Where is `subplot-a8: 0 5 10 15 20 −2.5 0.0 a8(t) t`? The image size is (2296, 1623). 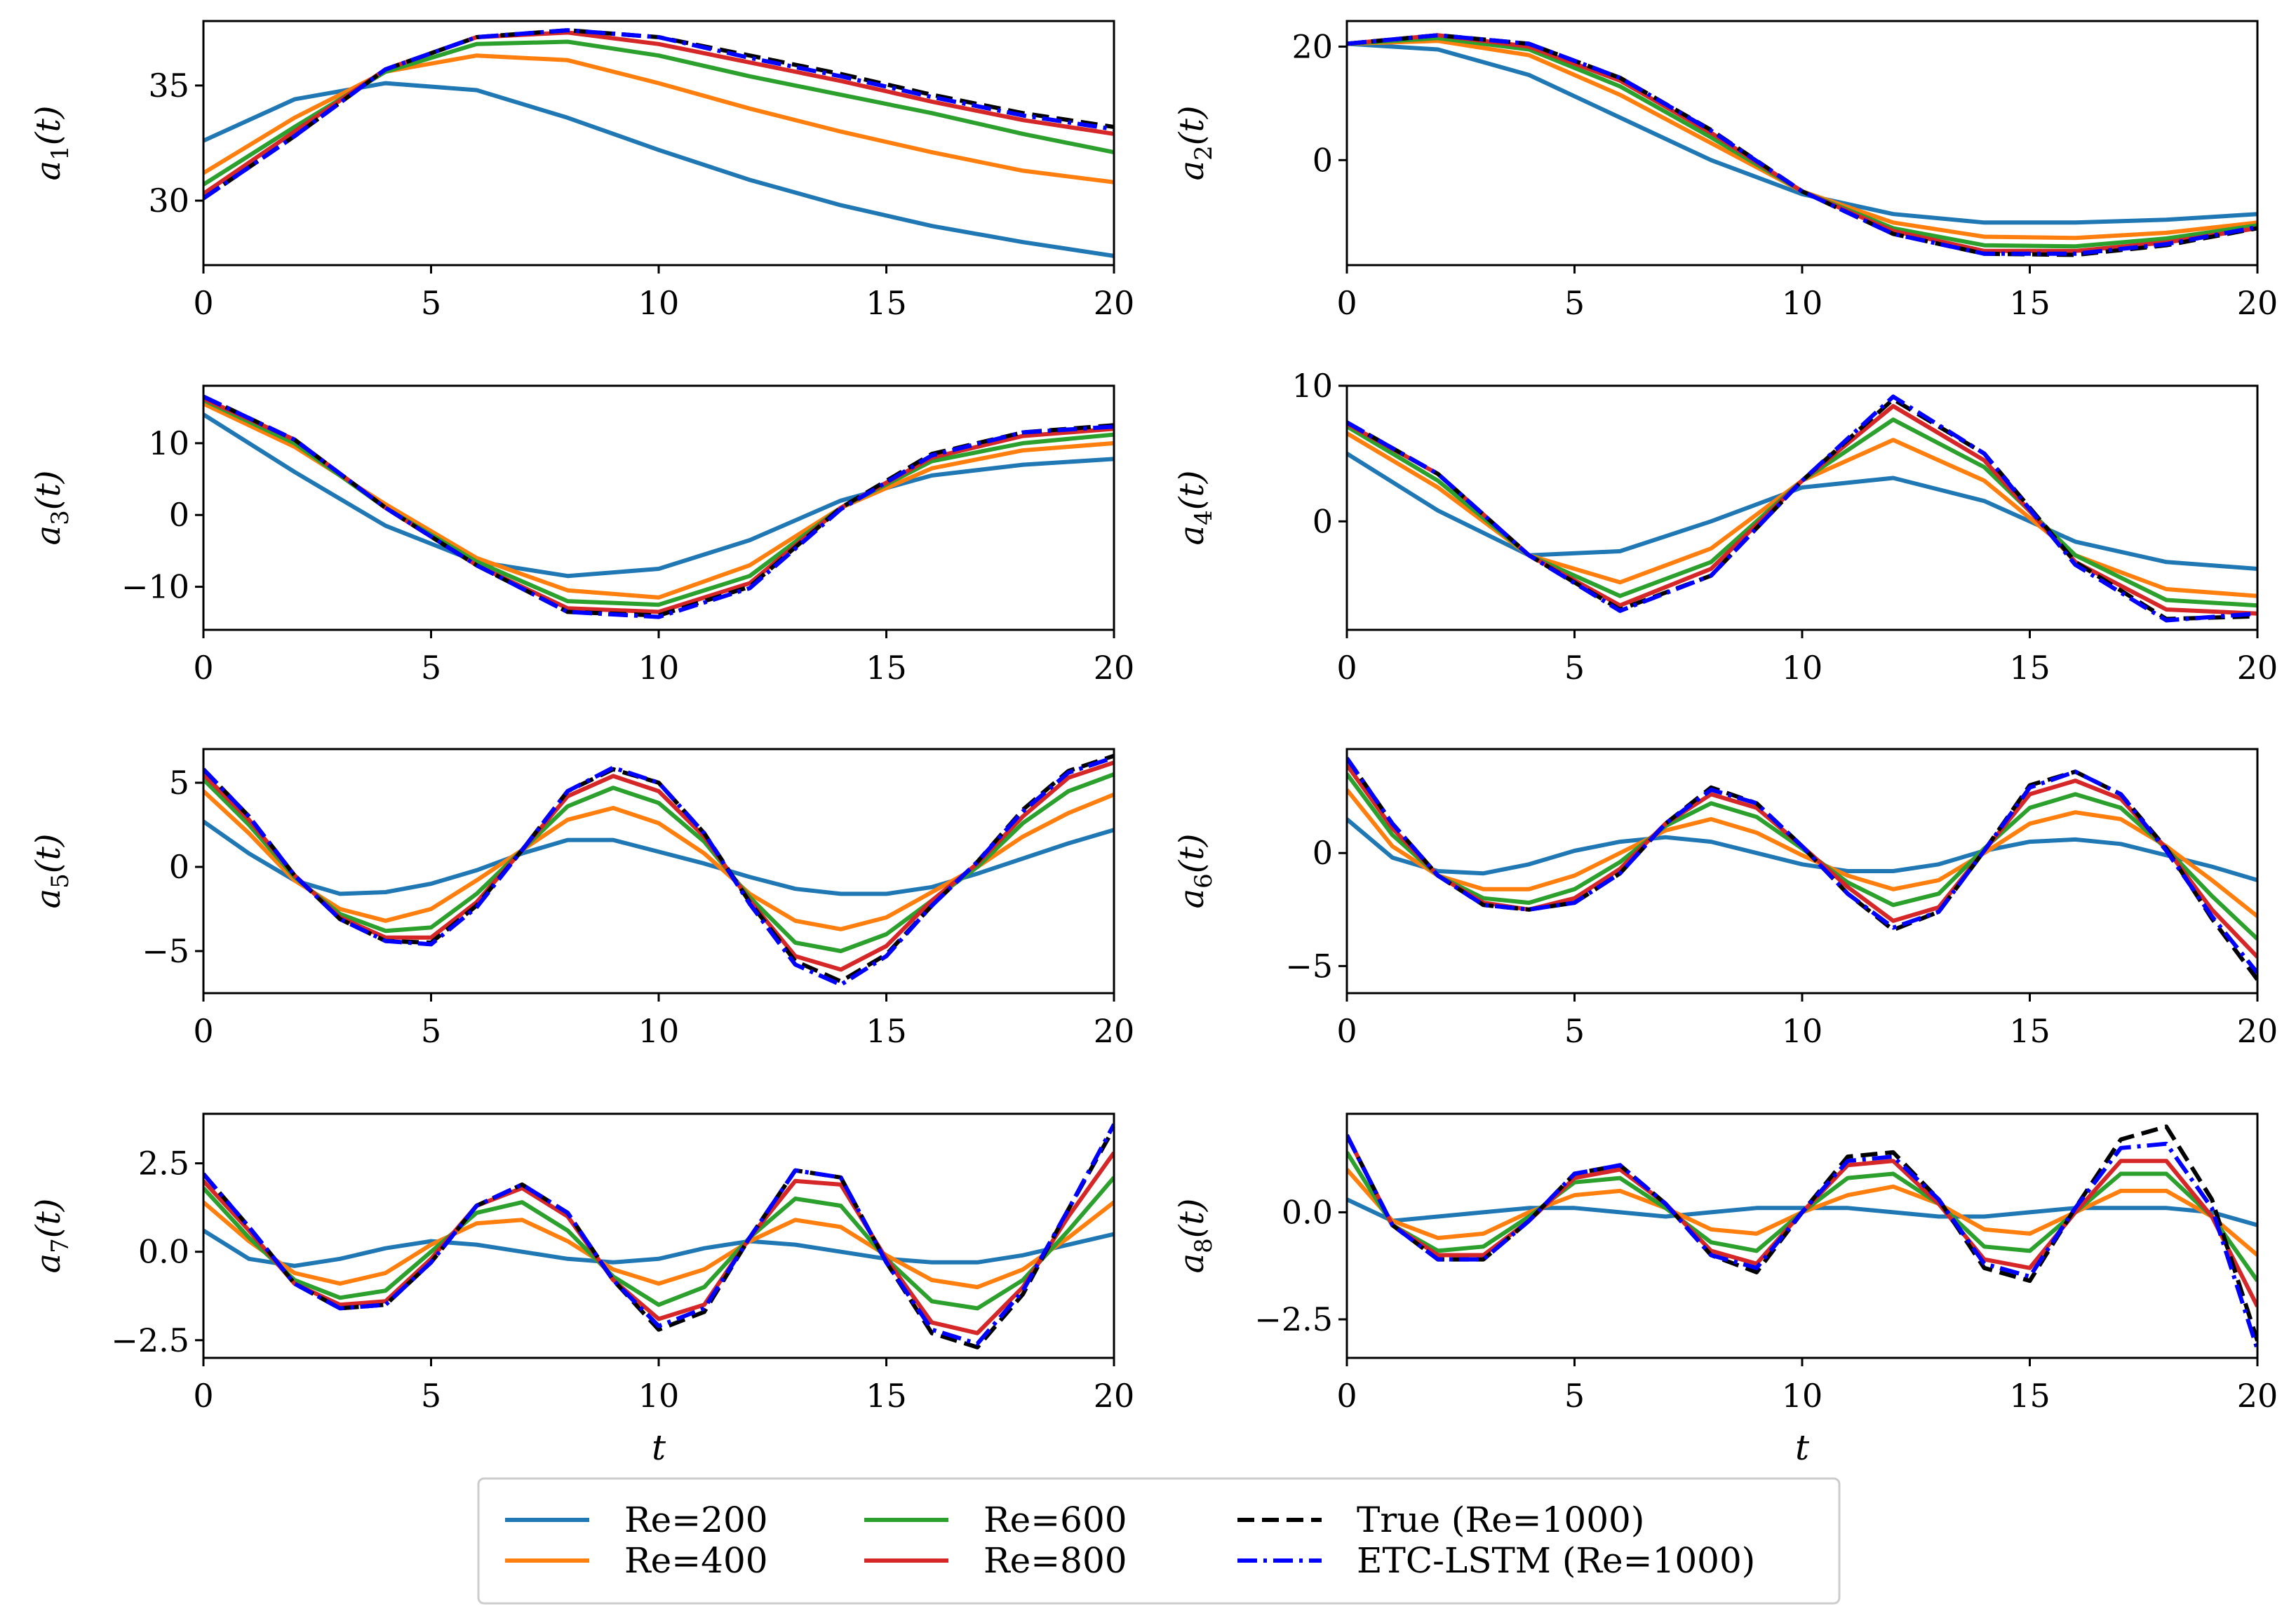 subplot-a8: 0 5 10 15 20 −2.5 0.0 a8(t) t is located at coordinates (1725, 1290).